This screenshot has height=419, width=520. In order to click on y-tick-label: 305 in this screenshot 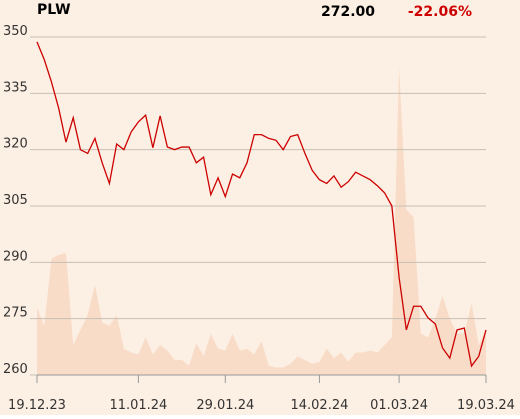, I will do `click(15, 200)`.